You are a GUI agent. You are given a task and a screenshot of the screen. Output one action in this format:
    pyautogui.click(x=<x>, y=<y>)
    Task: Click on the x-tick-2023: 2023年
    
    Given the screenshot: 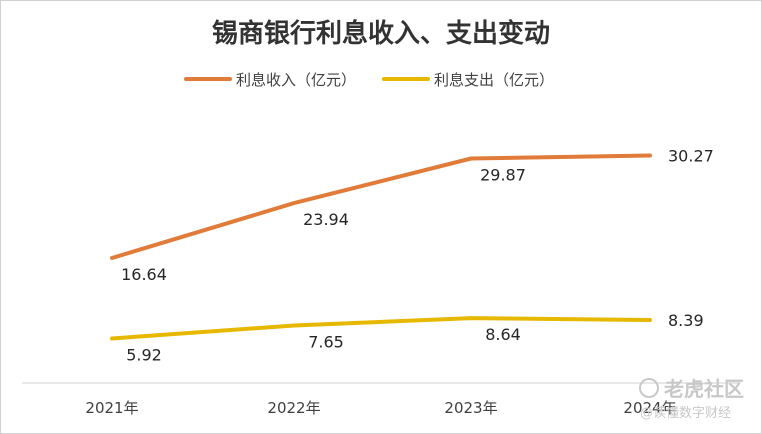 What is the action you would take?
    pyautogui.click(x=470, y=408)
    